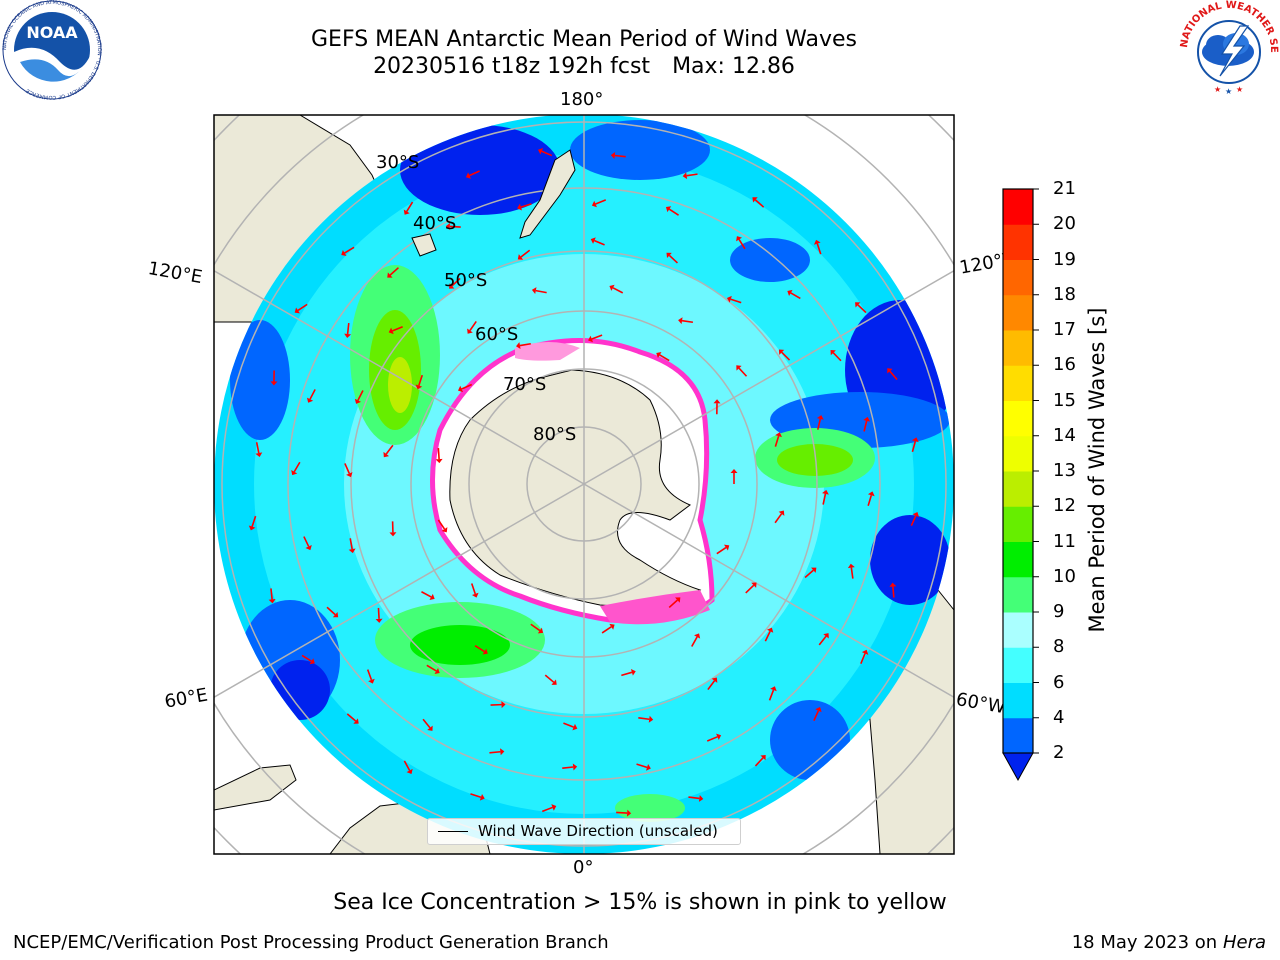 The image size is (1280, 960). I want to click on map-legend: Wind Wave Direction (unscaled), so click(584, 831).